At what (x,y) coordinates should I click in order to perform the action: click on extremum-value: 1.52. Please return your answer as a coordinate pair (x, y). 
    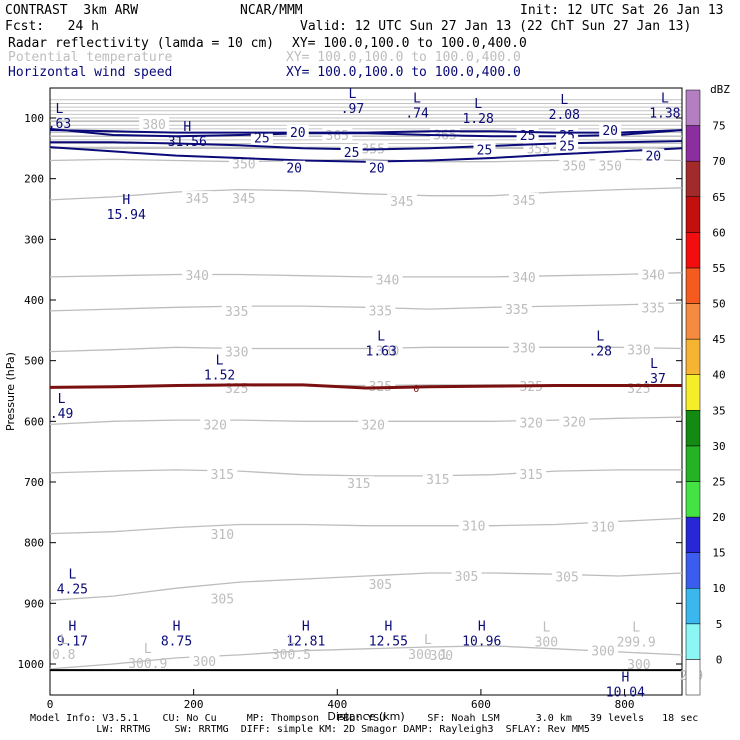
    Looking at the image, I should click on (219, 376).